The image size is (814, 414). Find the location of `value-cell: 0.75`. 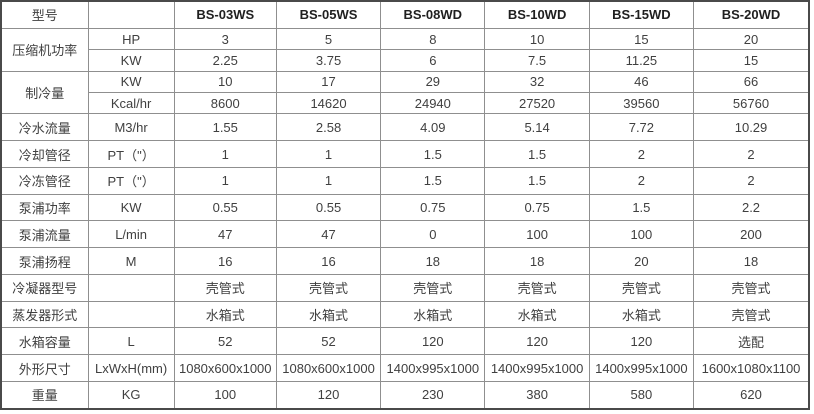

value-cell: 0.75 is located at coordinates (537, 207).